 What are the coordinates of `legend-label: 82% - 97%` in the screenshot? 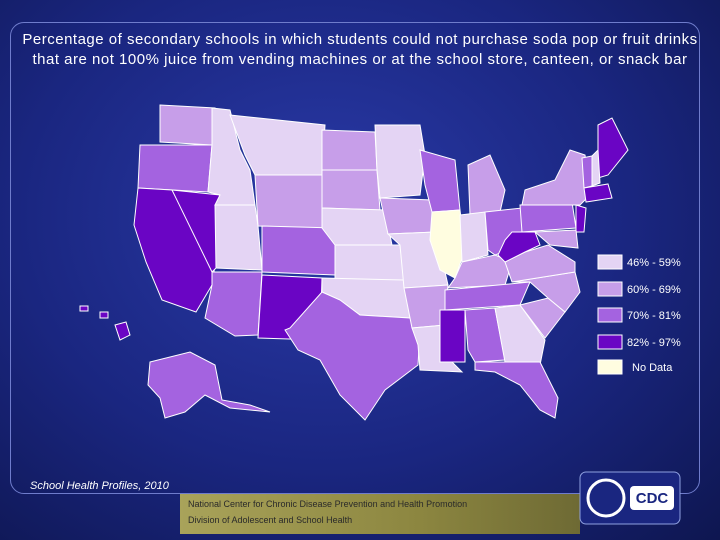 It's located at (654, 343).